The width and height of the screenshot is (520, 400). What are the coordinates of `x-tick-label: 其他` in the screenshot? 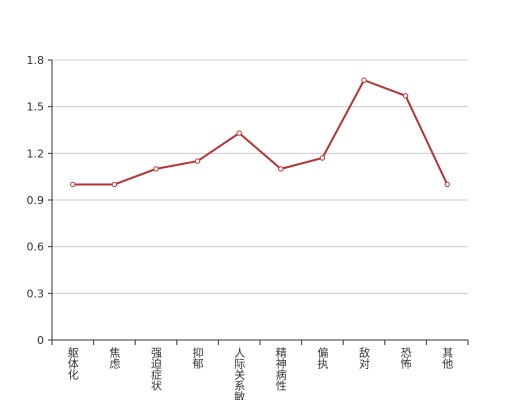 It's located at (447, 358).